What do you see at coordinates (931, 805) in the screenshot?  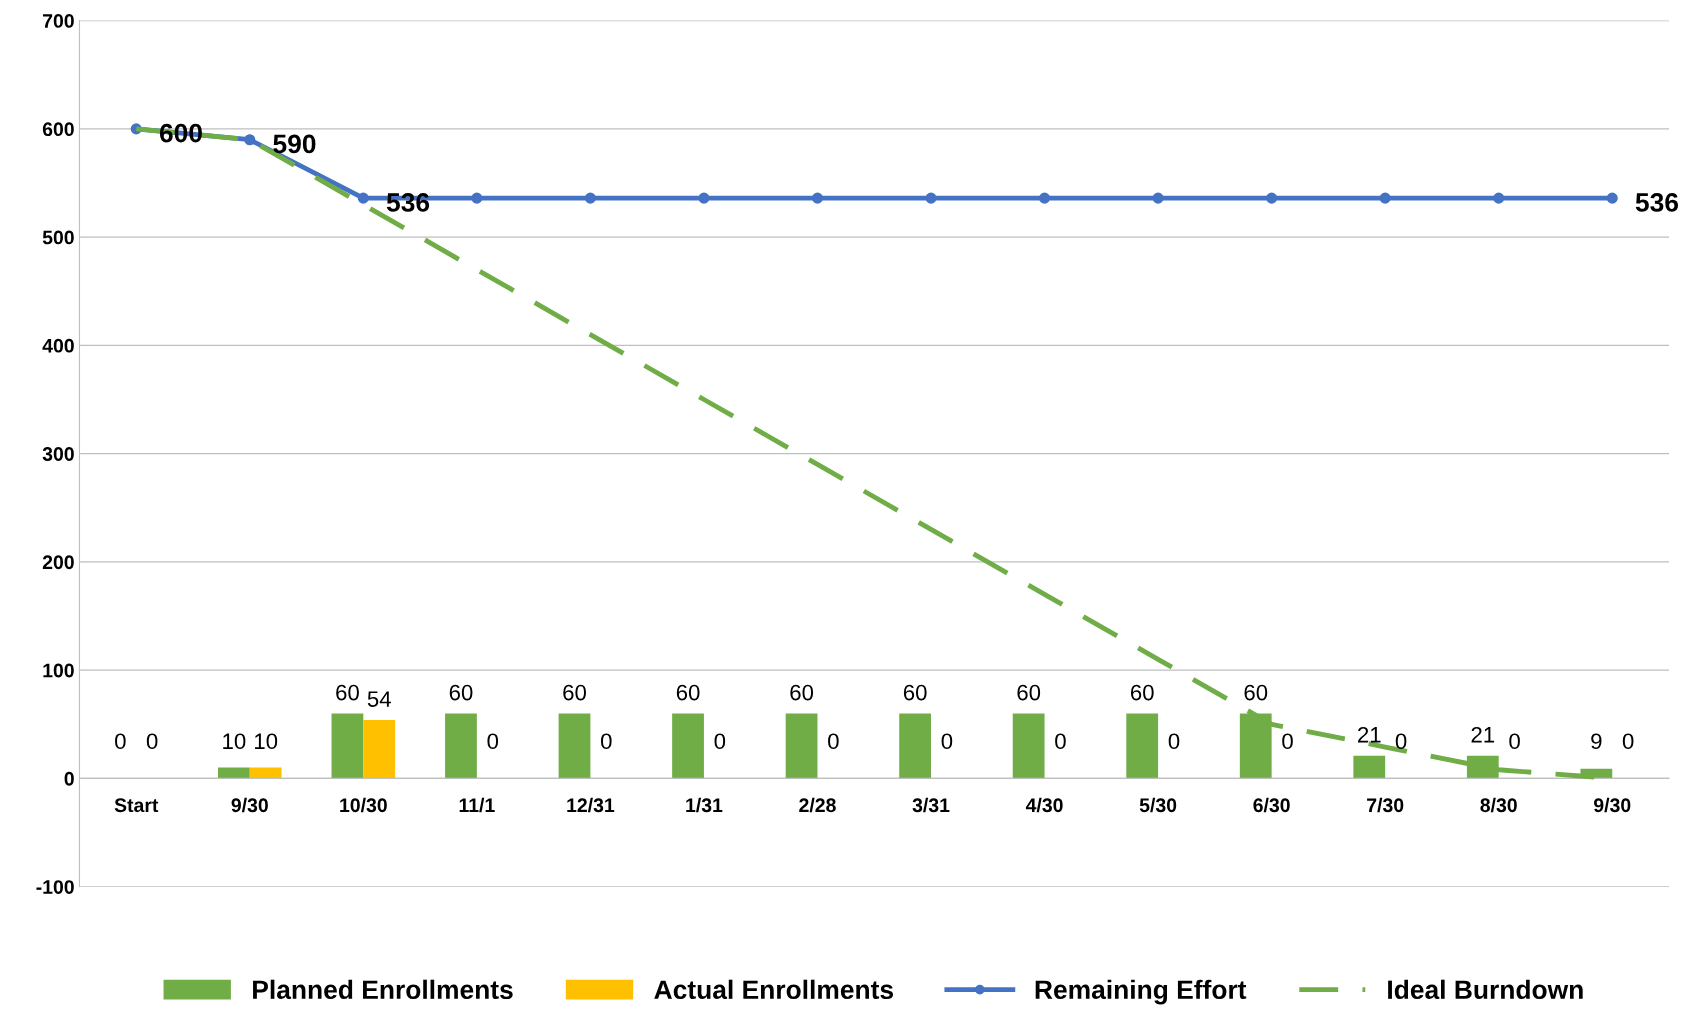 I see `x-tick-label: 3/31` at bounding box center [931, 805].